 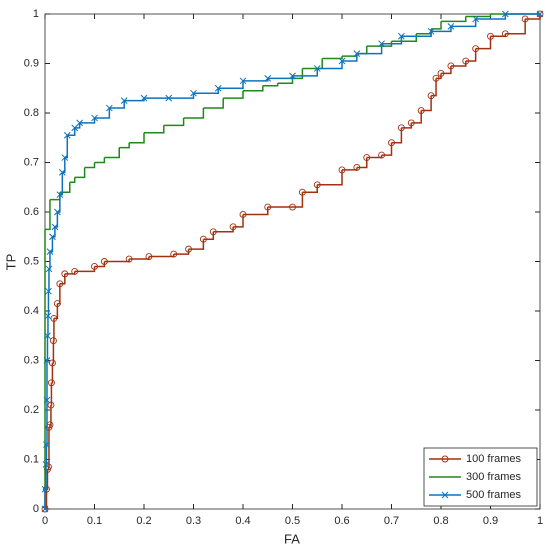 I want to click on x-tick-label: 0.8, so click(x=440, y=521).